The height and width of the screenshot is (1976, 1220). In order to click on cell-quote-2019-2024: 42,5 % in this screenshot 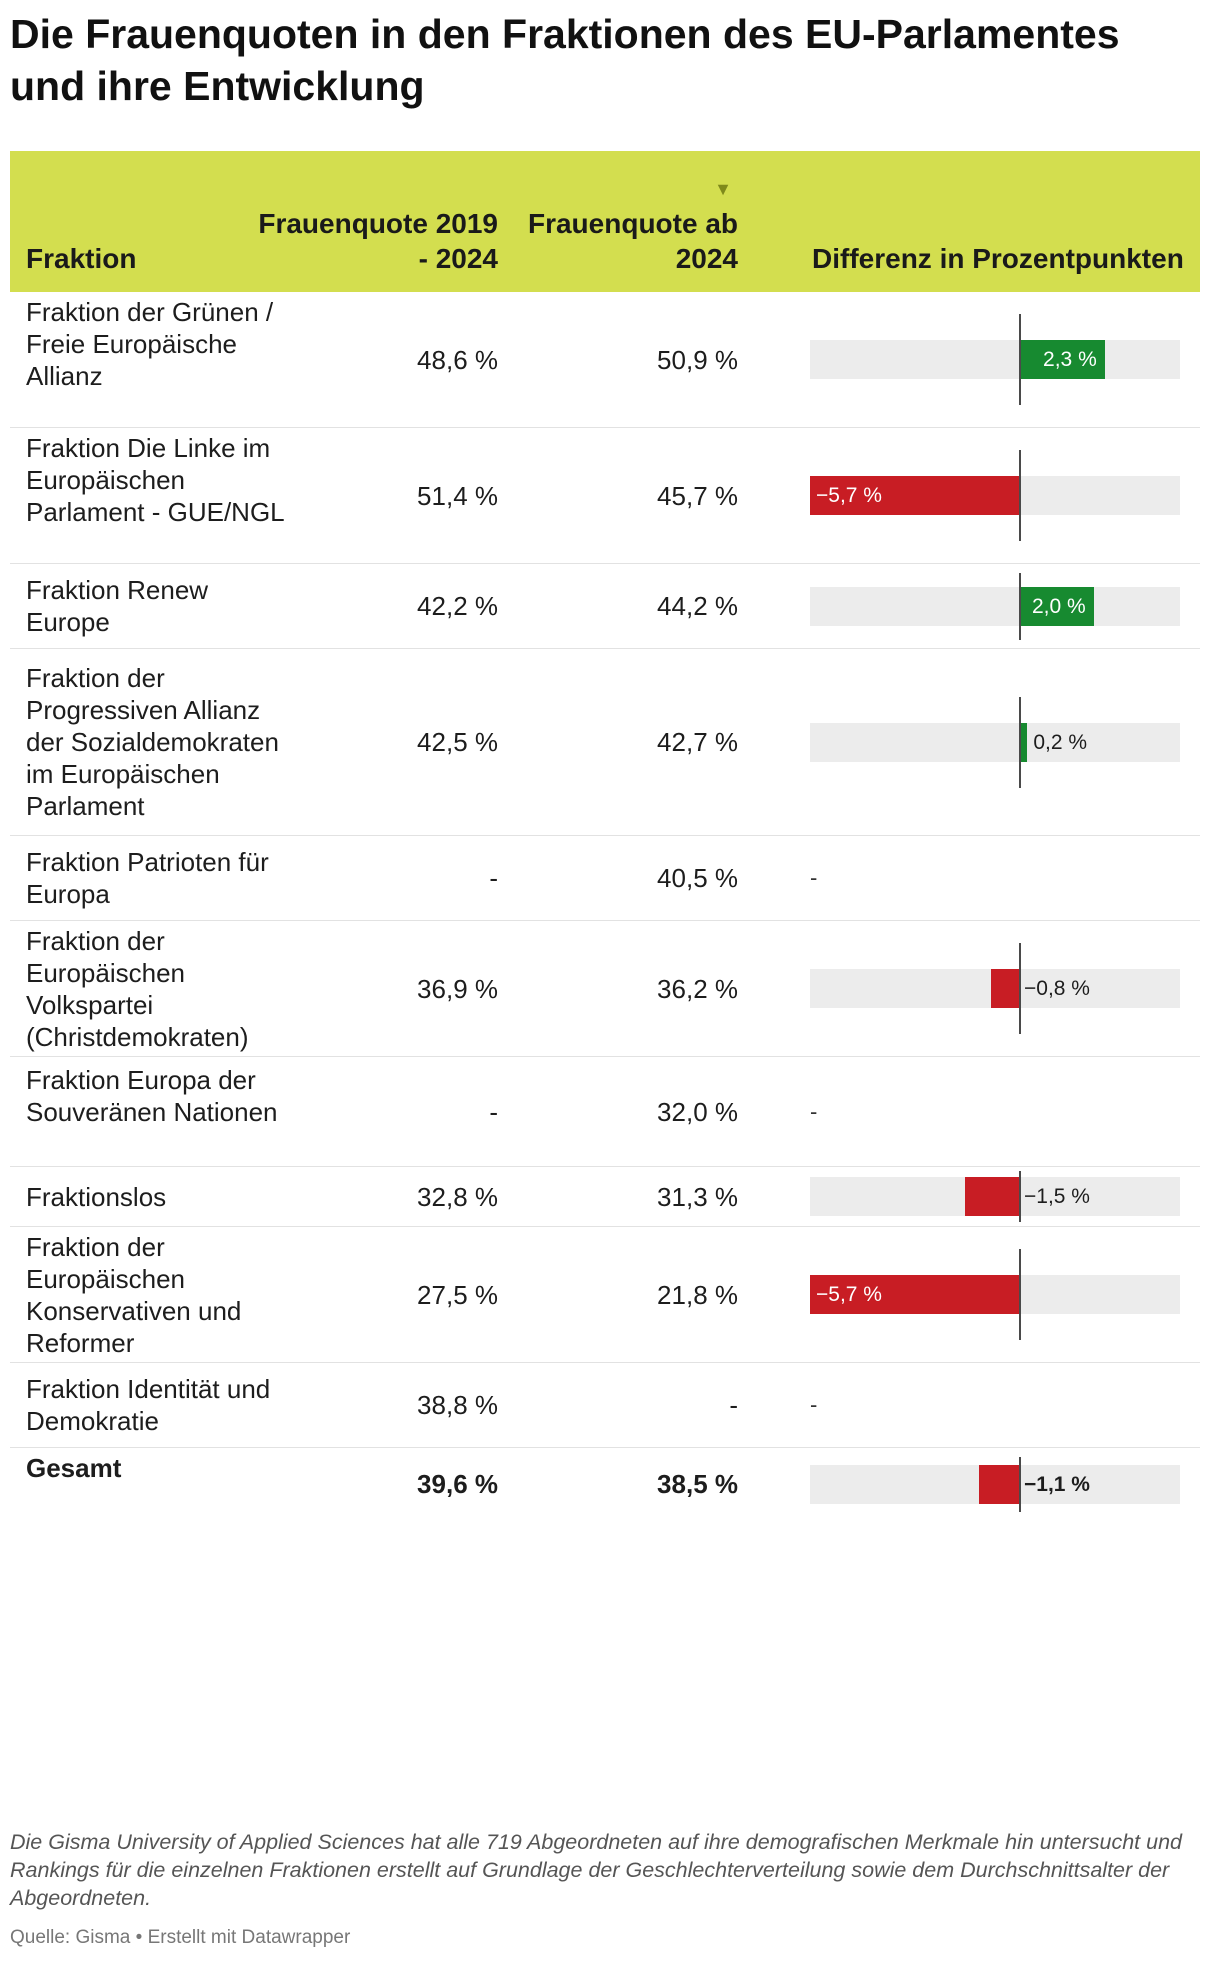, I will do `click(457, 742)`.